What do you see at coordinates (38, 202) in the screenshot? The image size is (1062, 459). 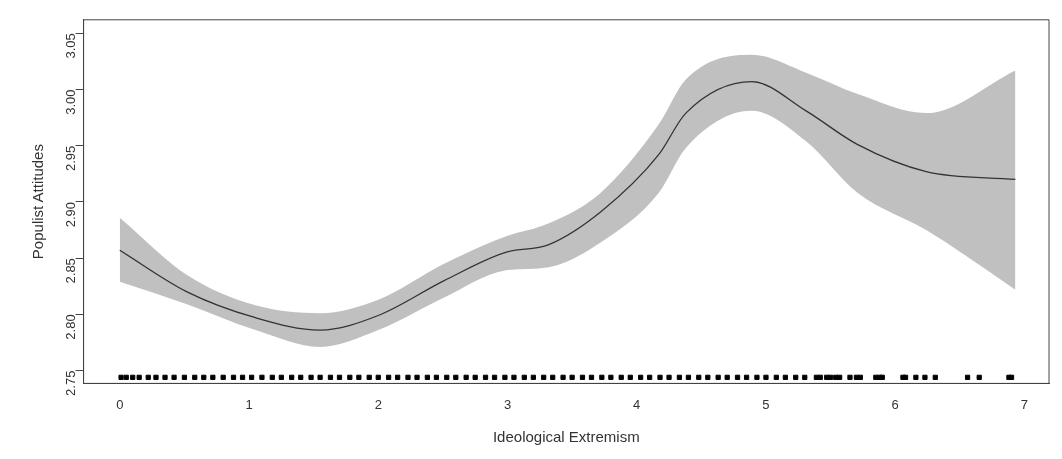 I see `y-axis-title: Populist Attitudes` at bounding box center [38, 202].